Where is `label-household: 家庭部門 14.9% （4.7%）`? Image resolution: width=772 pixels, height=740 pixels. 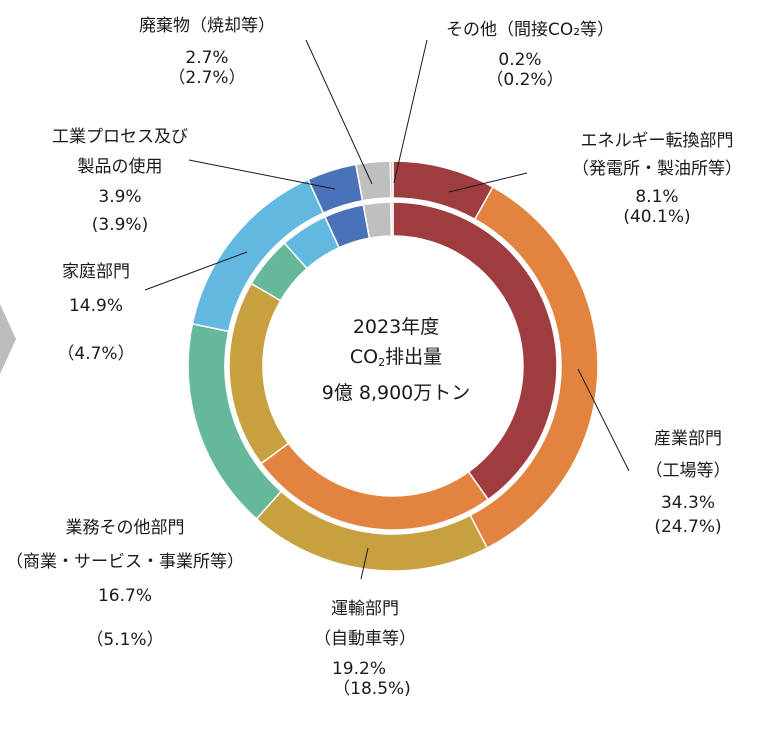
label-household: 家庭部門 14.9% （4.7%） is located at coordinates (96, 313).